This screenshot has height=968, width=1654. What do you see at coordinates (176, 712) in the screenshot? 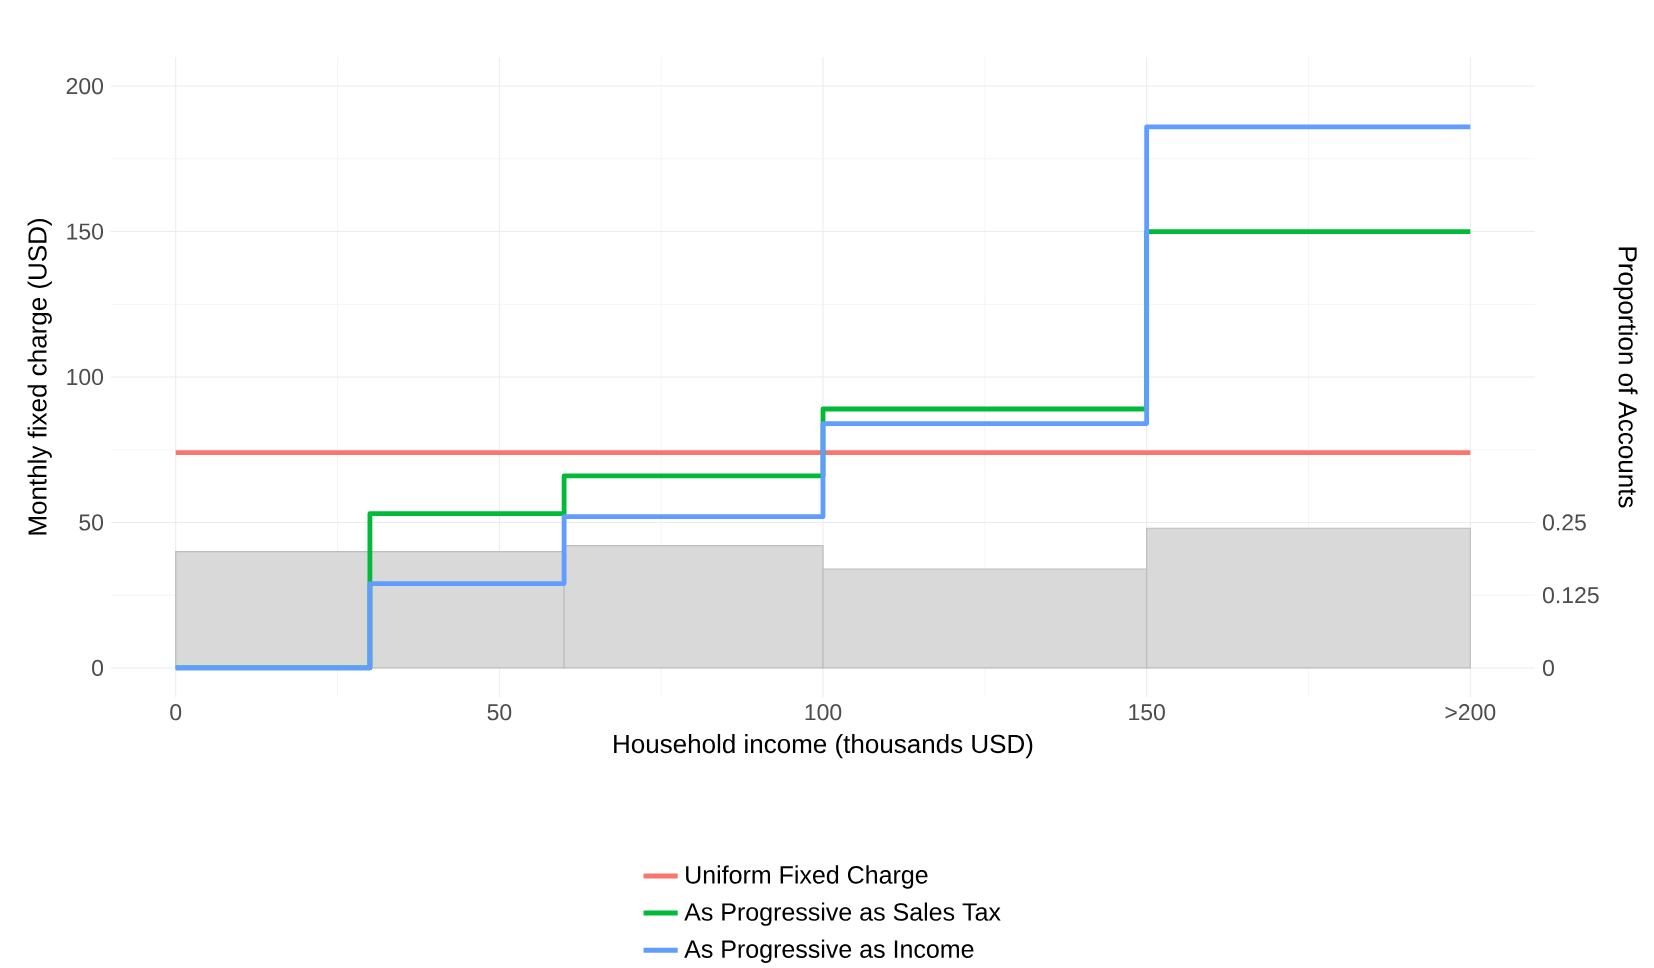
I see `x-tick-label: 0` at bounding box center [176, 712].